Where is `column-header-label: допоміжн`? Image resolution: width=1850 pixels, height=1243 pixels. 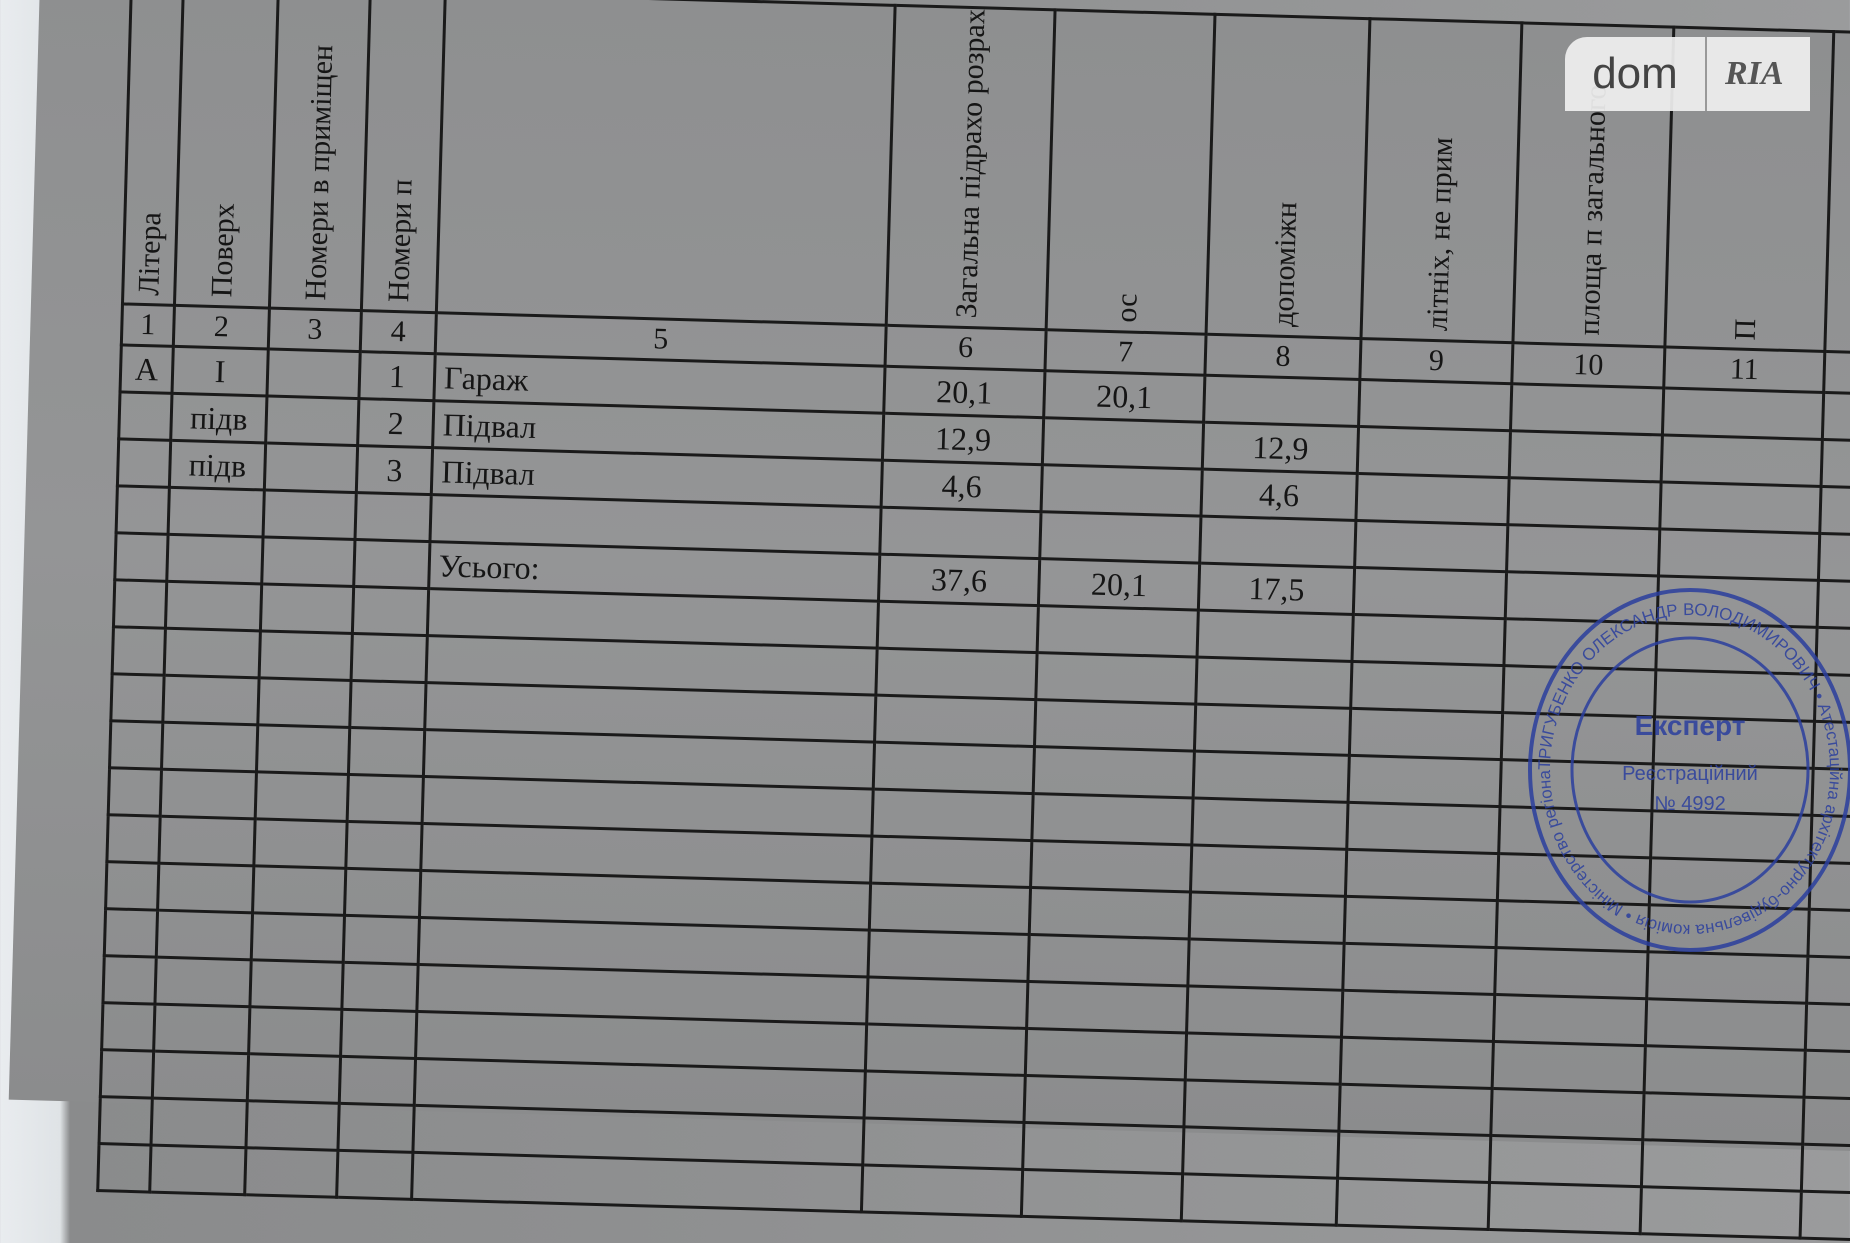
column-header-label: допоміжн is located at coordinates (1285, 264).